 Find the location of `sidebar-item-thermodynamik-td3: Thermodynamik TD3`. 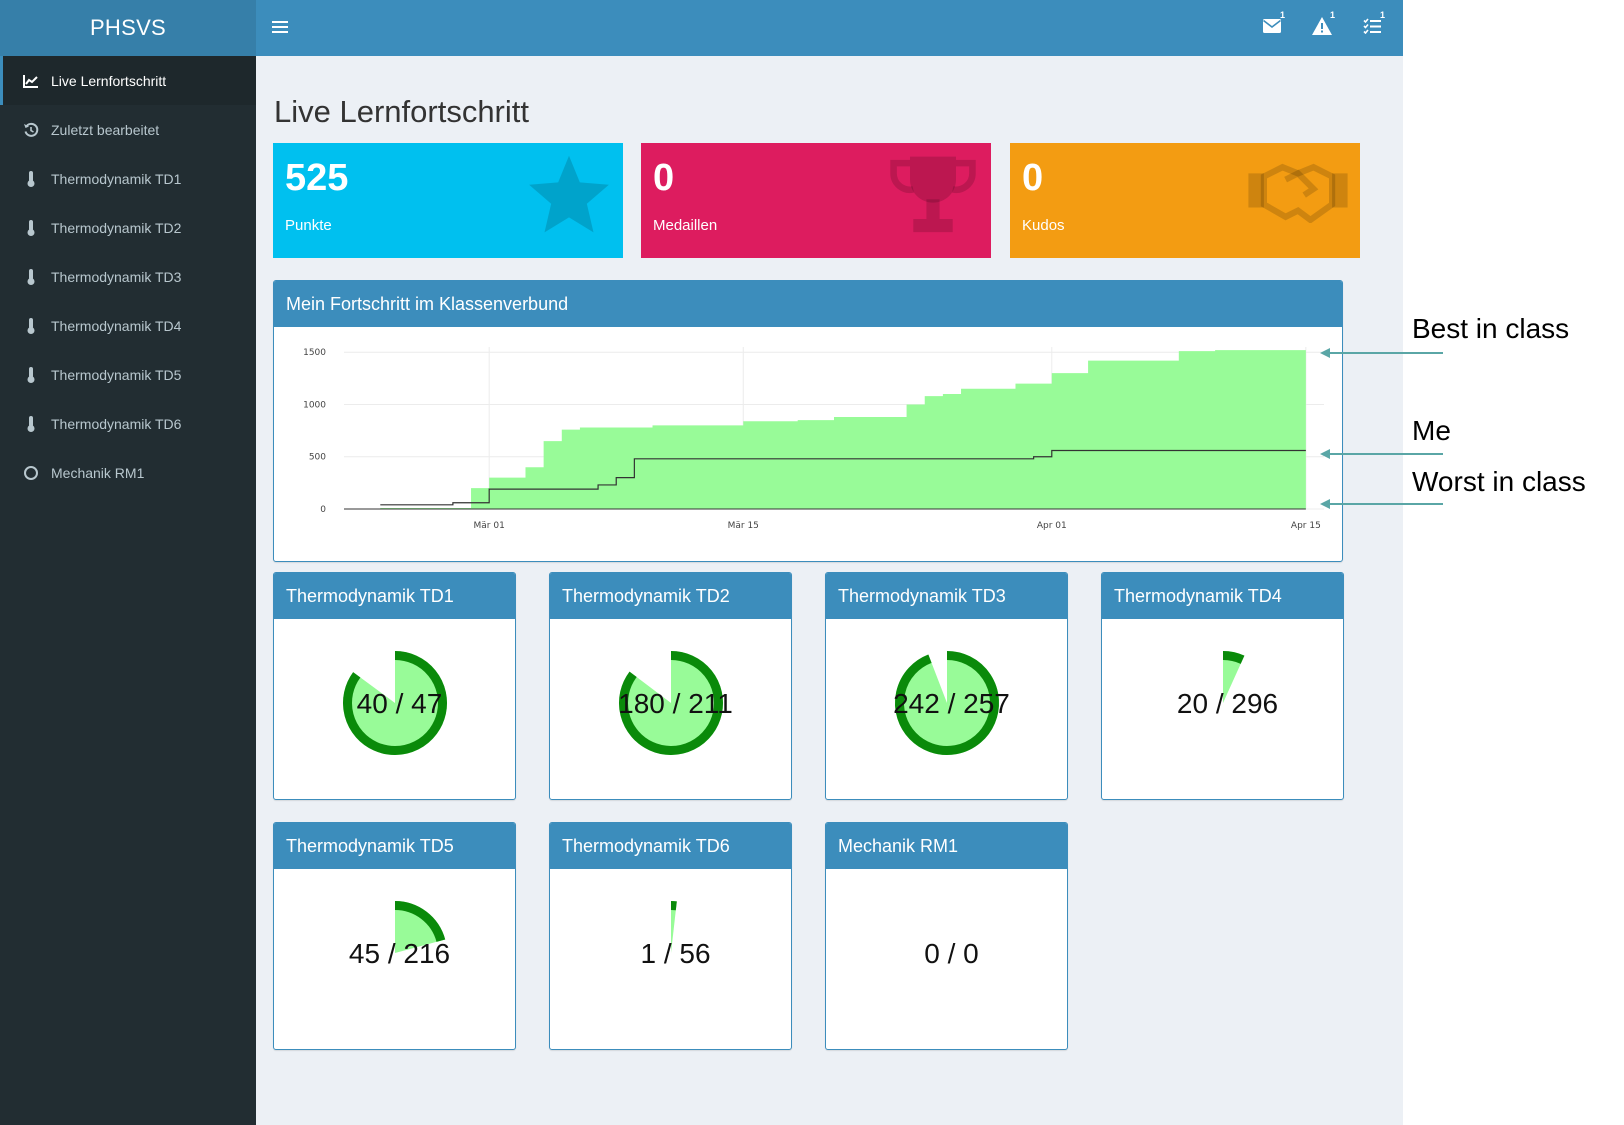

sidebar-item-thermodynamik-td3: Thermodynamik TD3 is located at coordinates (128, 276).